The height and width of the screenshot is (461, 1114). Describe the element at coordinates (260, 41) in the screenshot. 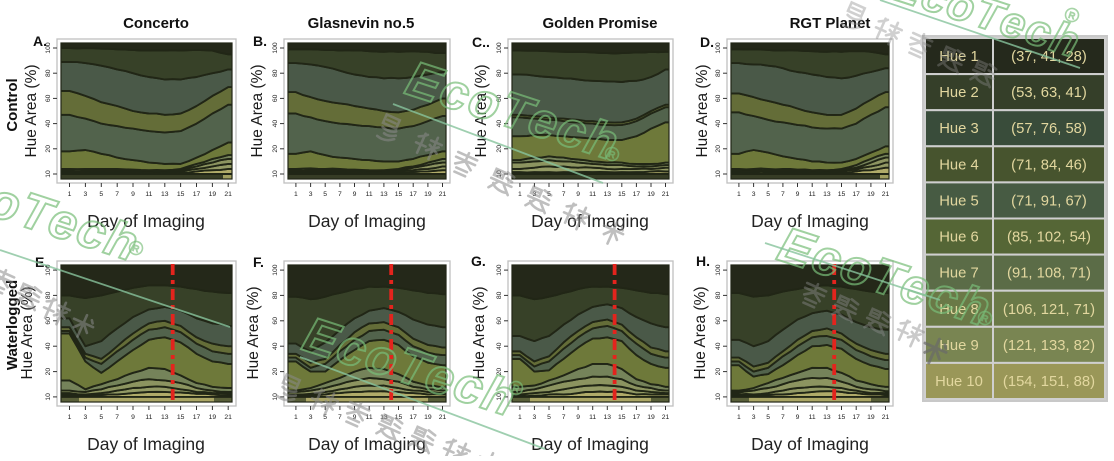

I see `svg-text: B.` at that location.